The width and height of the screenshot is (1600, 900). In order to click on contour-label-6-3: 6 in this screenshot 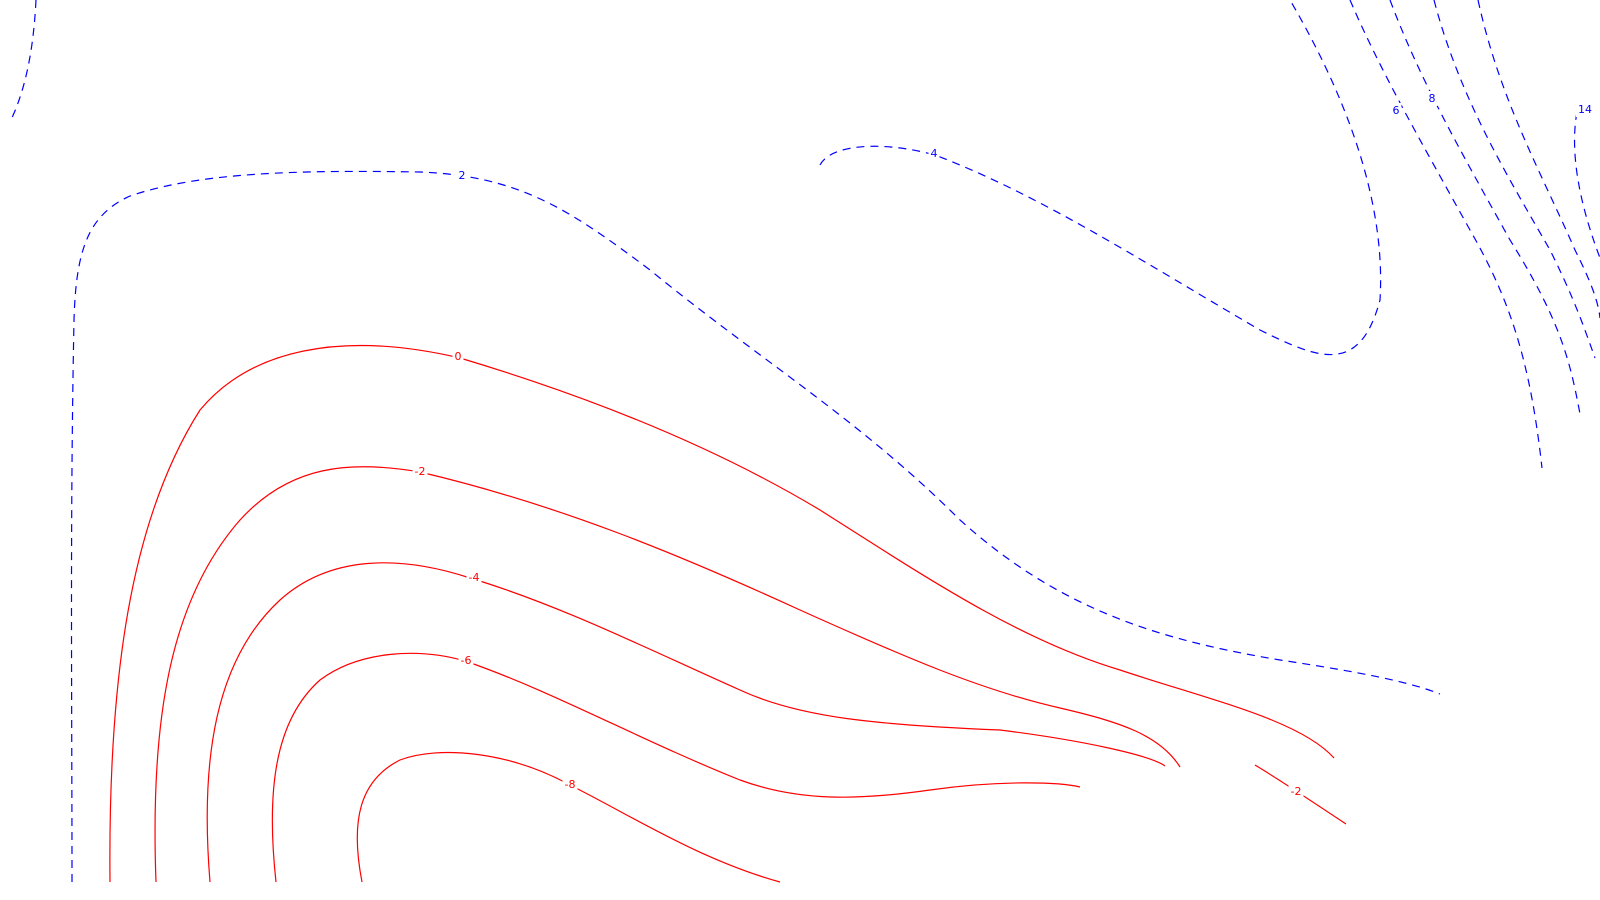, I will do `click(1396, 110)`.